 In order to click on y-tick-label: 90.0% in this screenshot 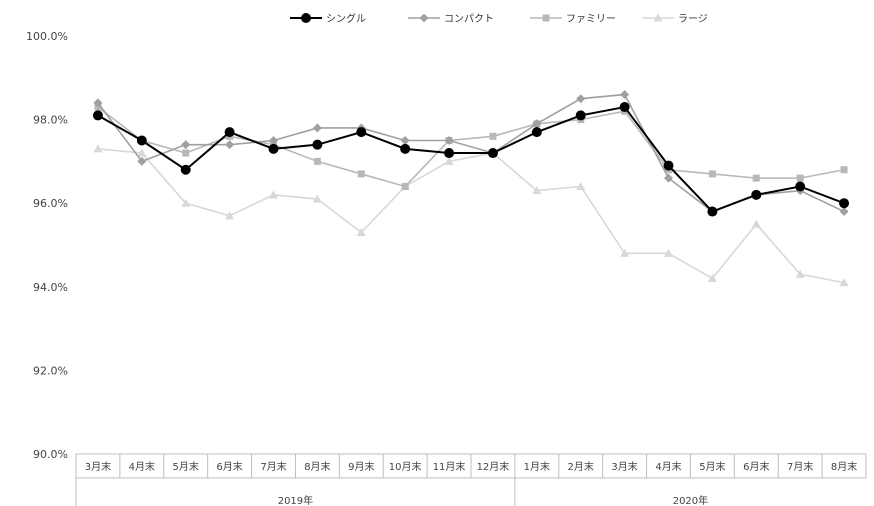, I will do `click(50, 454)`.